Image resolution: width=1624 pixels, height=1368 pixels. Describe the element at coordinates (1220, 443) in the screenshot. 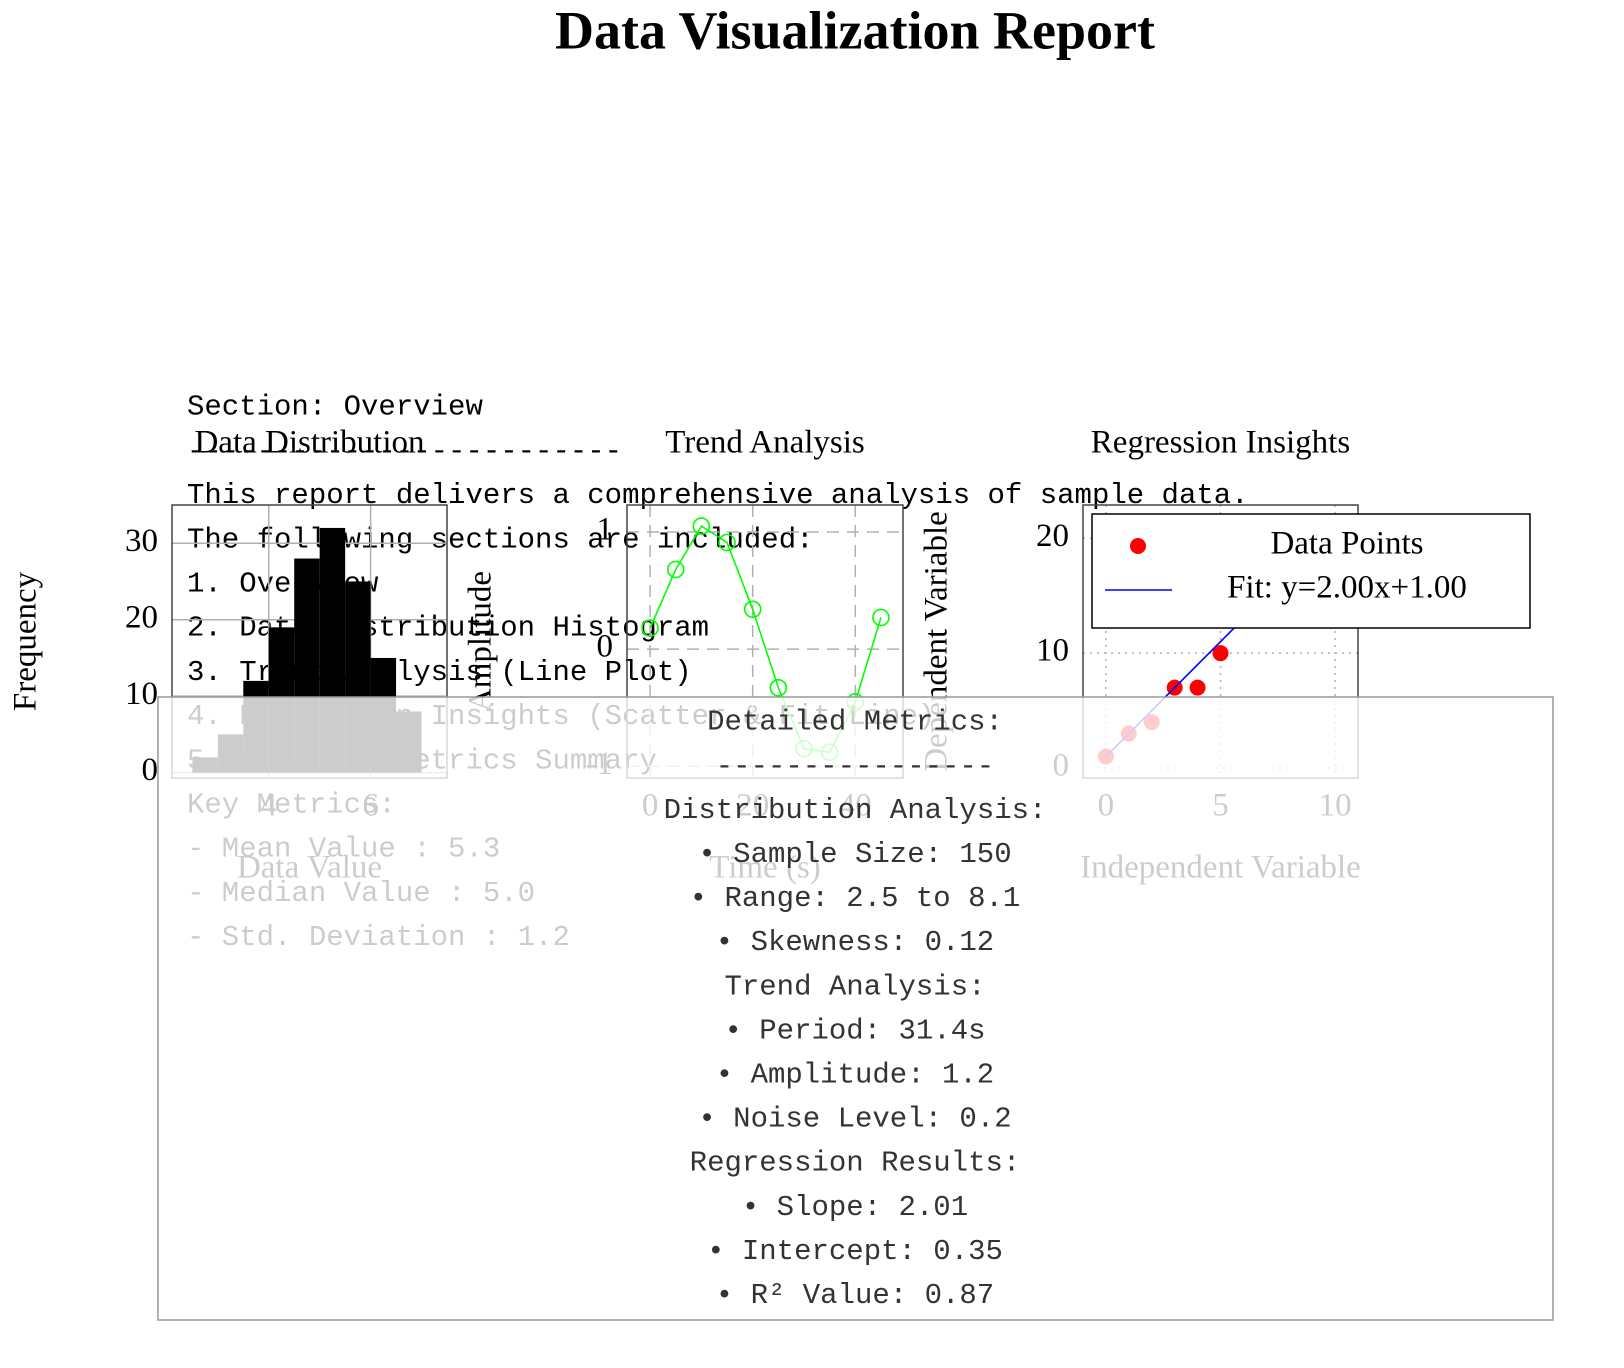

I see `chart-title: Regression Insights` at that location.